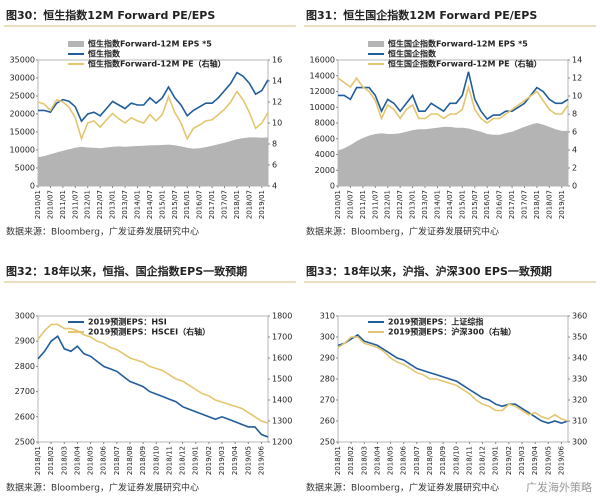 The width and height of the screenshot is (600, 498). What do you see at coordinates (579, 379) in the screenshot?
I see `y2-tick-label: 330` at bounding box center [579, 379].